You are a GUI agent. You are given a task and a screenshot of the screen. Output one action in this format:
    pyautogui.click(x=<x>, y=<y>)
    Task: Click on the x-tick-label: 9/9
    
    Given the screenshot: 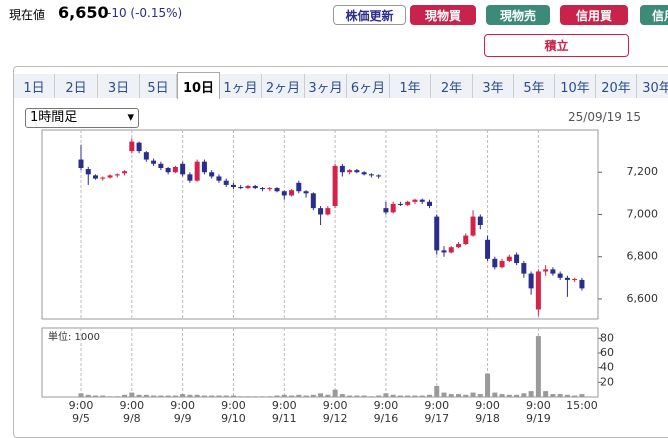 What is the action you would take?
    pyautogui.click(x=183, y=417)
    